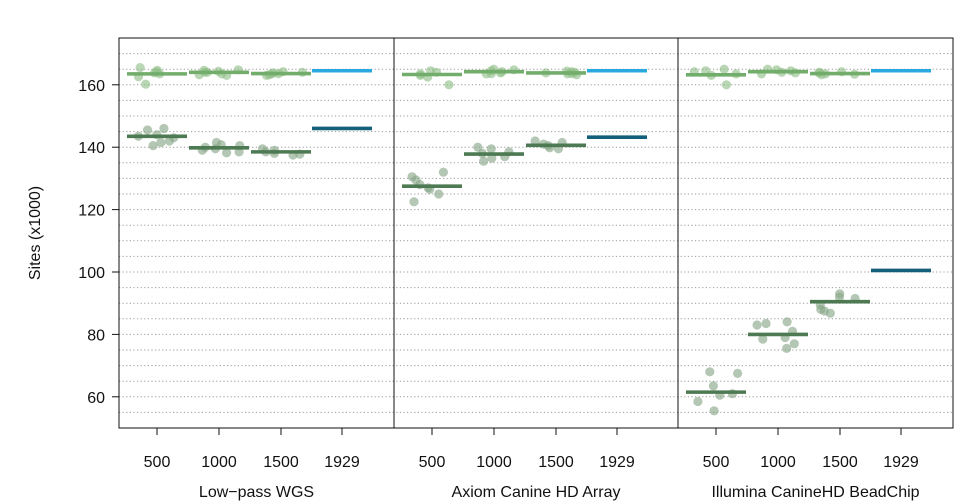 The image size is (955, 503). Describe the element at coordinates (91, 273) in the screenshot. I see `y-tick-label: 100` at that location.